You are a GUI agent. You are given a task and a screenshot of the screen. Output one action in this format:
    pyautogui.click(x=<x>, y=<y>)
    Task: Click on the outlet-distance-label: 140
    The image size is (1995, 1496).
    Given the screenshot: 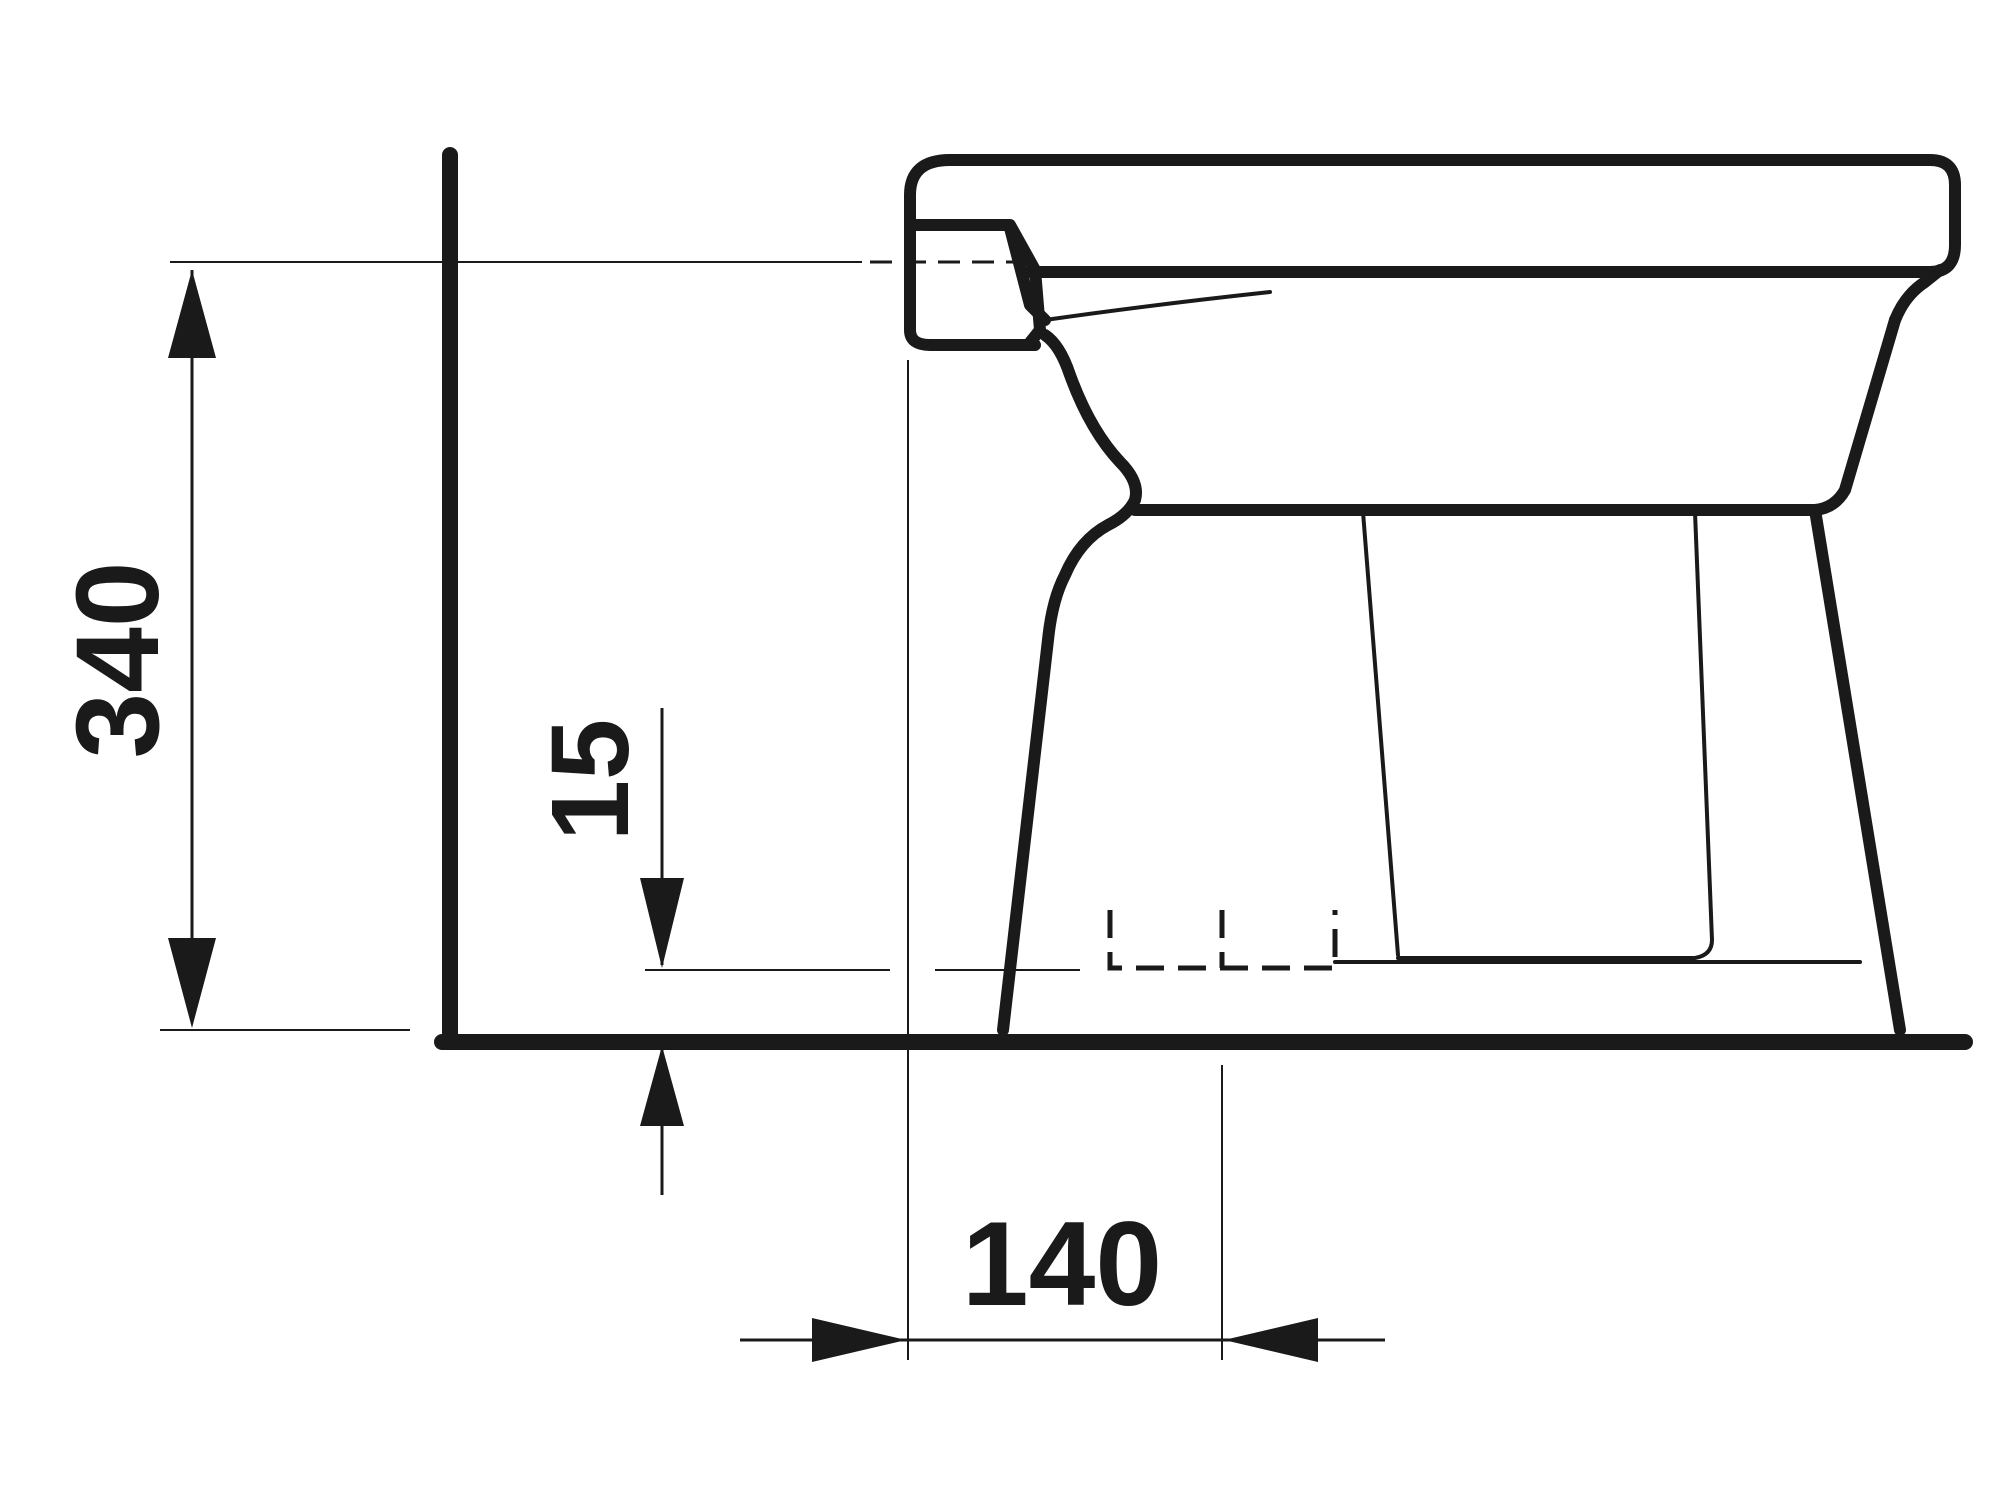 What is the action you would take?
    pyautogui.click(x=1062, y=1264)
    